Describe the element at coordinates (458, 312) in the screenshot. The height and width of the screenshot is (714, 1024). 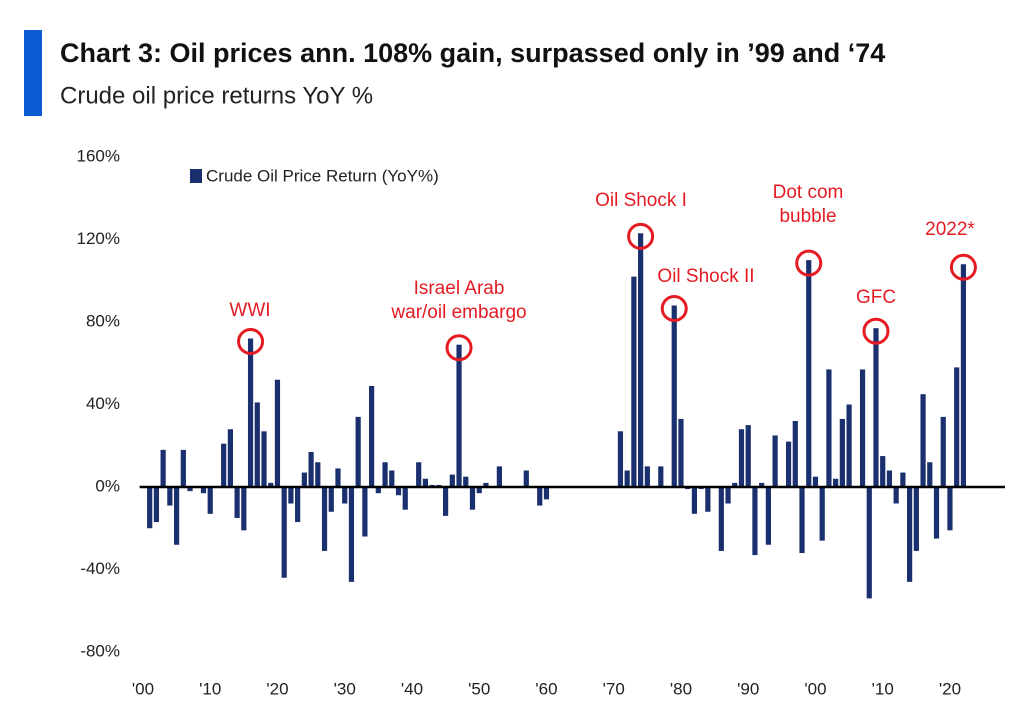
I see `annotation-label: war/oil embargo` at that location.